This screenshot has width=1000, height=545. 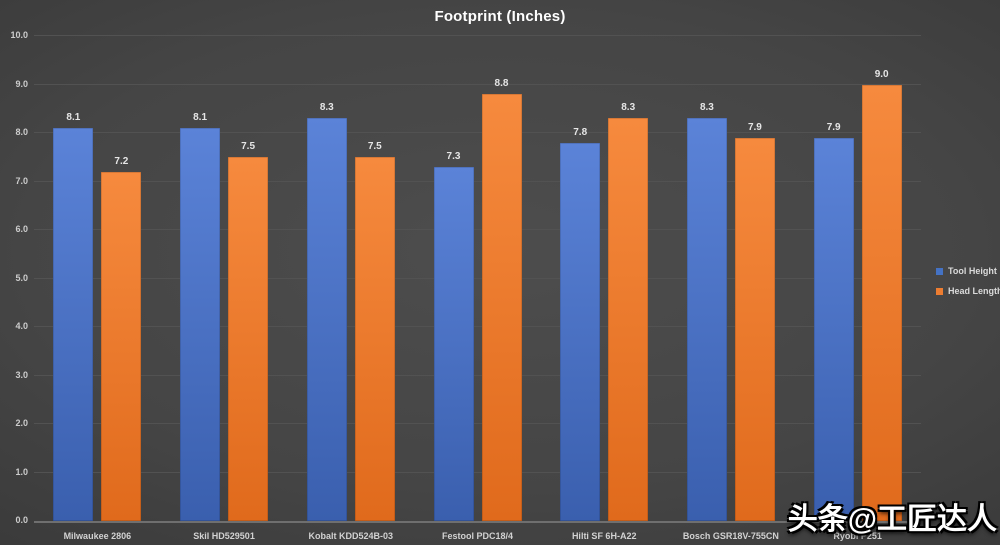 I want to click on legend-item: Head Length, so click(x=968, y=291).